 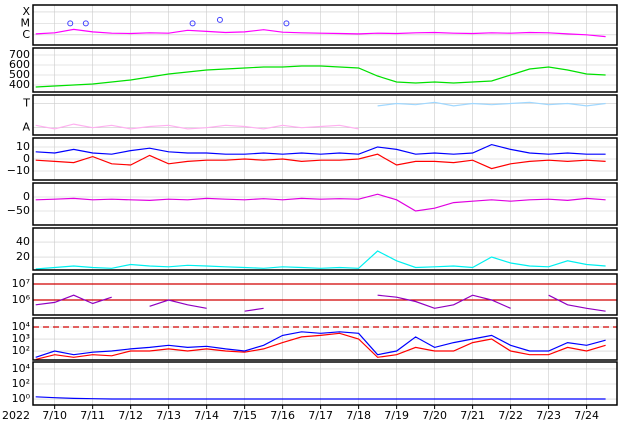 What do you see at coordinates (434, 415) in the screenshot?
I see `x-tick-label: 7/20` at bounding box center [434, 415].